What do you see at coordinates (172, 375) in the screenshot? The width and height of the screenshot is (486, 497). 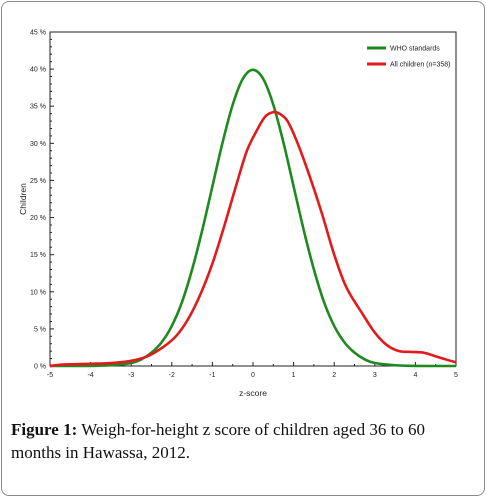 I see `x-tick-label: -2` at bounding box center [172, 375].